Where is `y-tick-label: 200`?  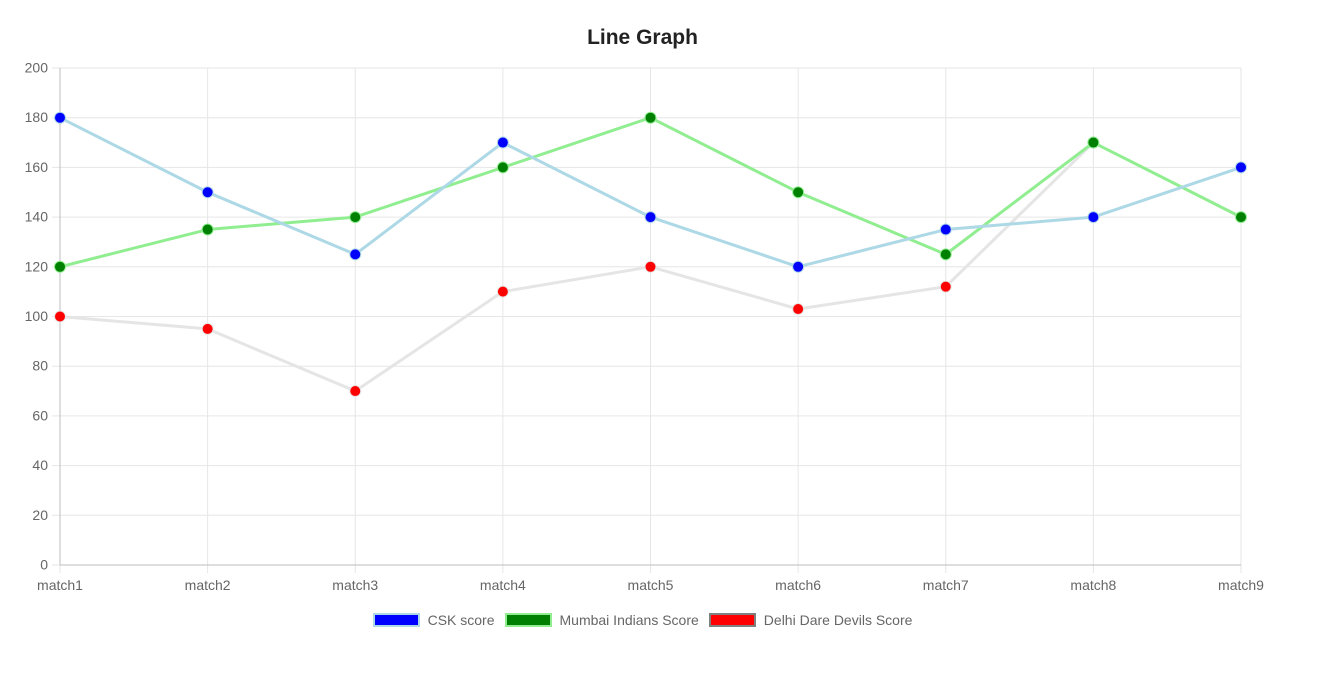
y-tick-label: 200 is located at coordinates (37, 68).